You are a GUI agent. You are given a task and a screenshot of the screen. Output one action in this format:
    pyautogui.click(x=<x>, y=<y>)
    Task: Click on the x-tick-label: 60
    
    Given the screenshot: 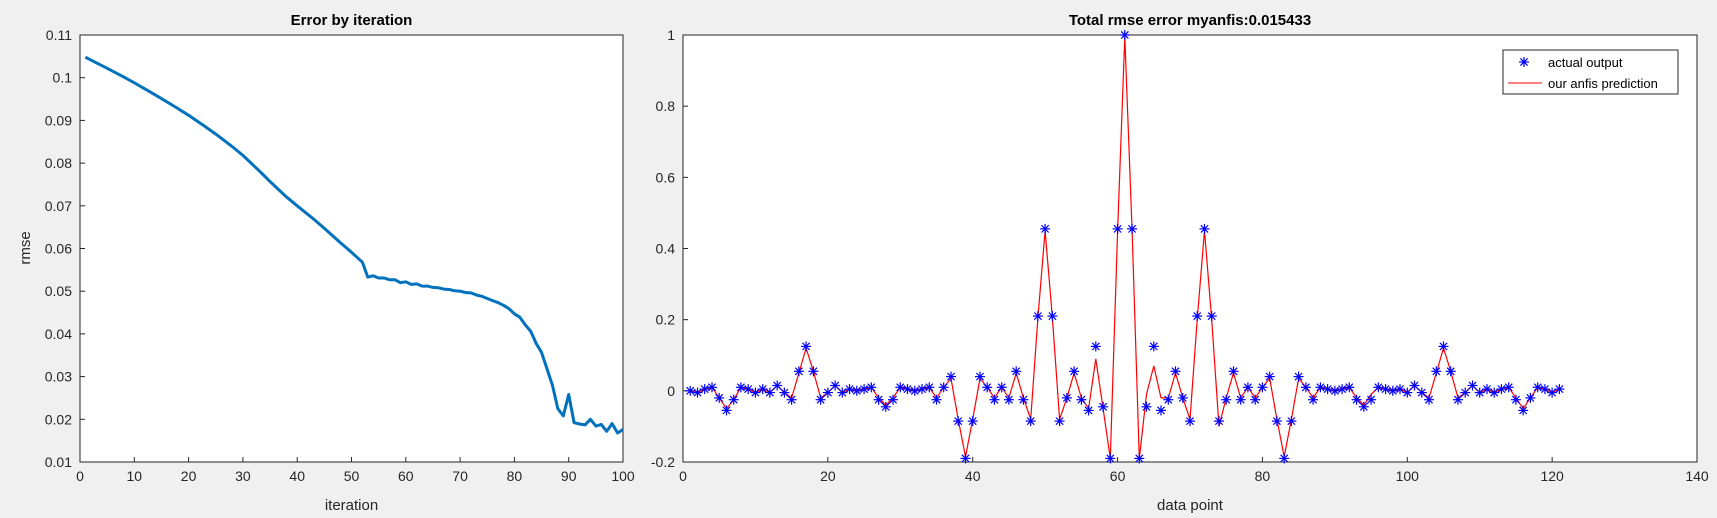 What is the action you would take?
    pyautogui.click(x=406, y=476)
    